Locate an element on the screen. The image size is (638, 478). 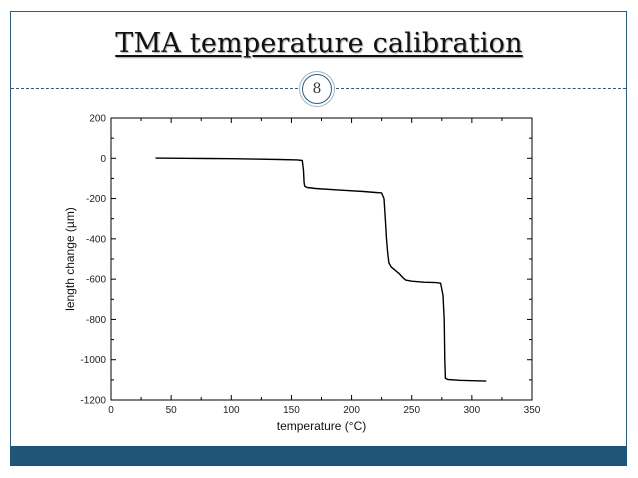
slide-title: TMA temperature calibration is located at coordinates (319, 43).